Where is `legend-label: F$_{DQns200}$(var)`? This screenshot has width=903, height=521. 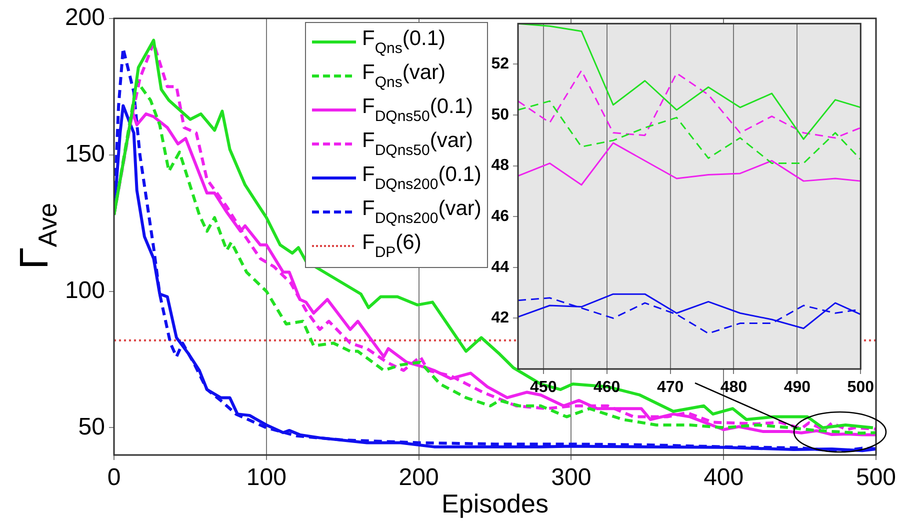
legend-label: F$_{DQns200}$(var) is located at coordinates (422, 212).